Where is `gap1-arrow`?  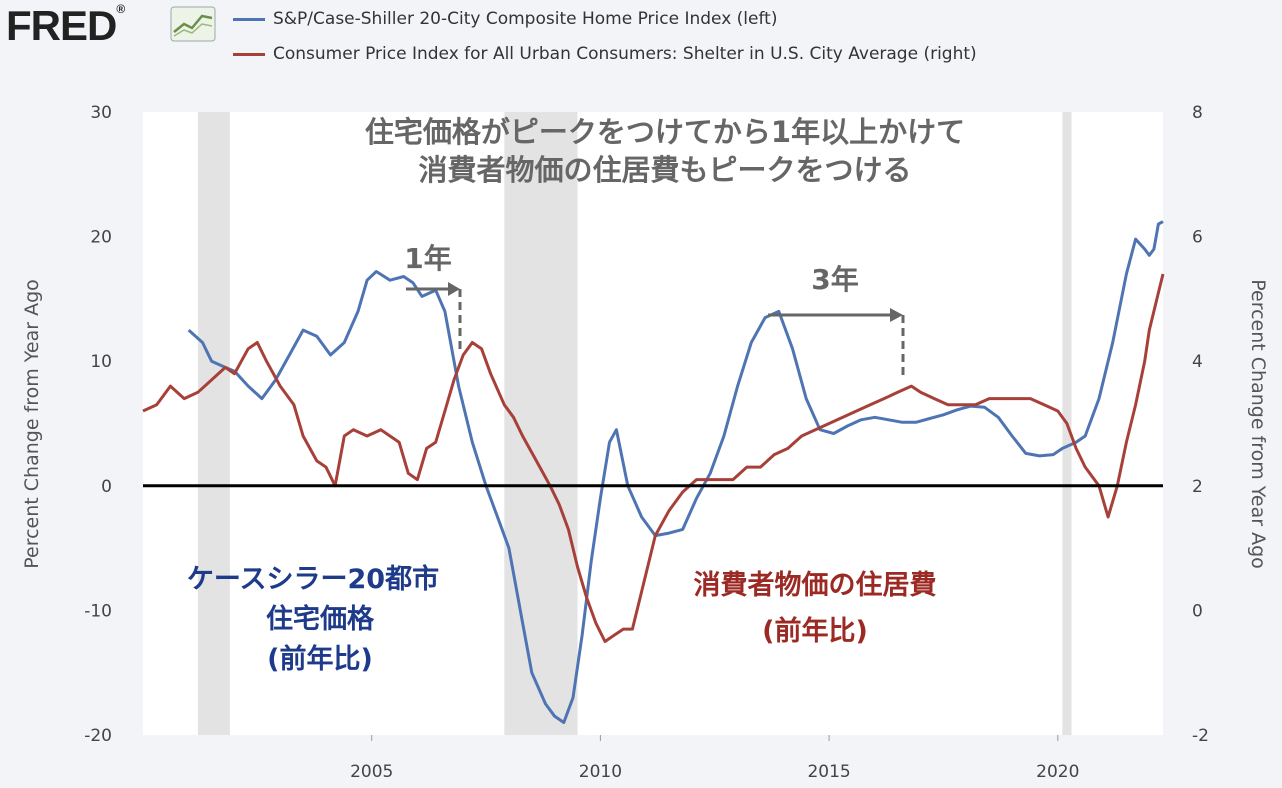
gap1-arrow is located at coordinates (434, 316).